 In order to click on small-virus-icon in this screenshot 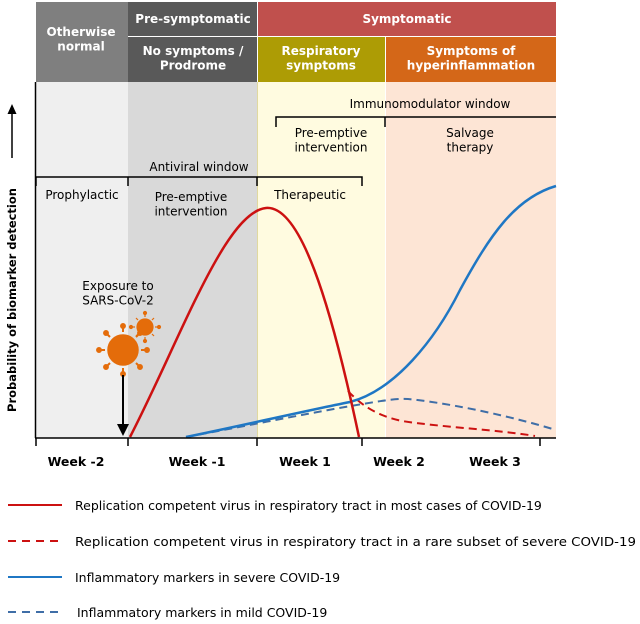, I will do `click(145, 327)`.